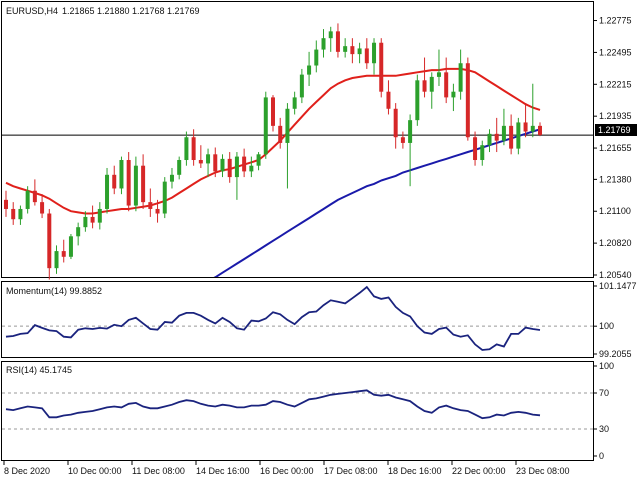  Describe the element at coordinates (351, 471) in the screenshot. I see `time-tick-label: 17 Dec 08:00` at that location.